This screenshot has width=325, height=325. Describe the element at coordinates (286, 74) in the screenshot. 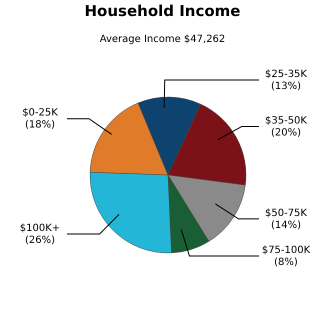

I see `slice-label: $25-35K` at that location.